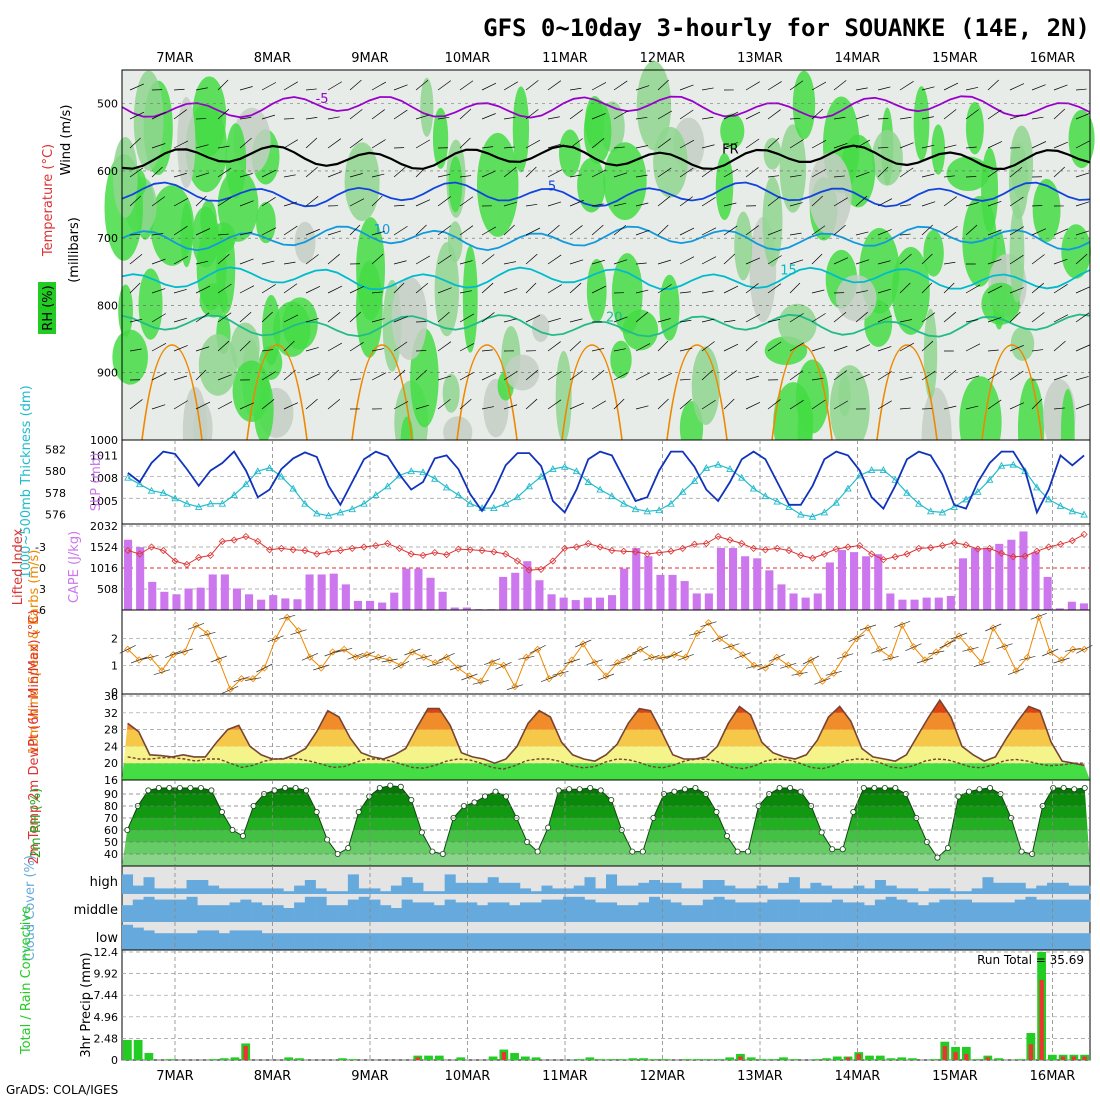  Describe the element at coordinates (55, 515) in the screenshot. I see `thickness-tick-label: 576` at that location.